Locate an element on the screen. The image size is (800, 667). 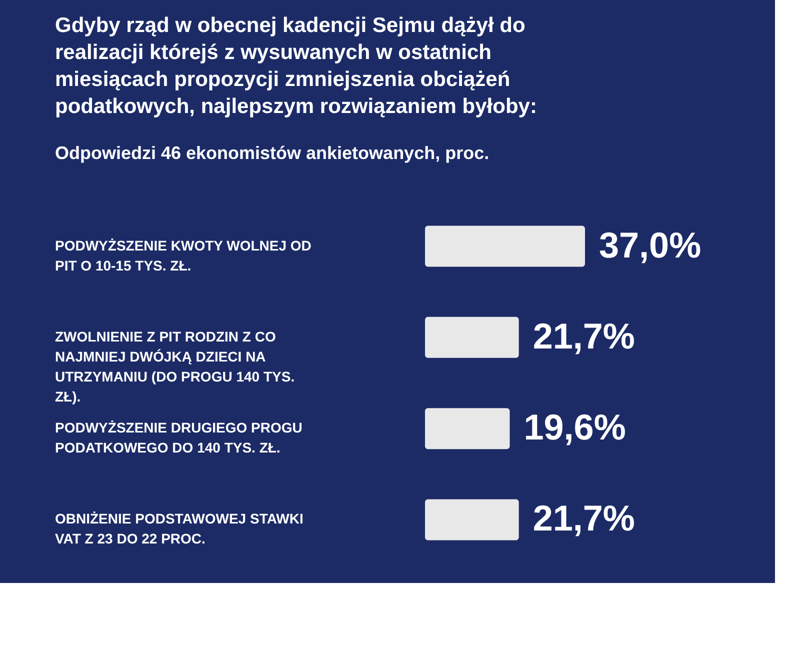
chart-title: Gdyby rząd w obecnej kadencji Sejmu dążył do realizacji którejś z wysuwanych w ostatnich miesiącach propozycji zmniejszenia obciążeń podatkowych, najlepszym rozwiązaniem byłoby: is located at coordinates (296, 66).